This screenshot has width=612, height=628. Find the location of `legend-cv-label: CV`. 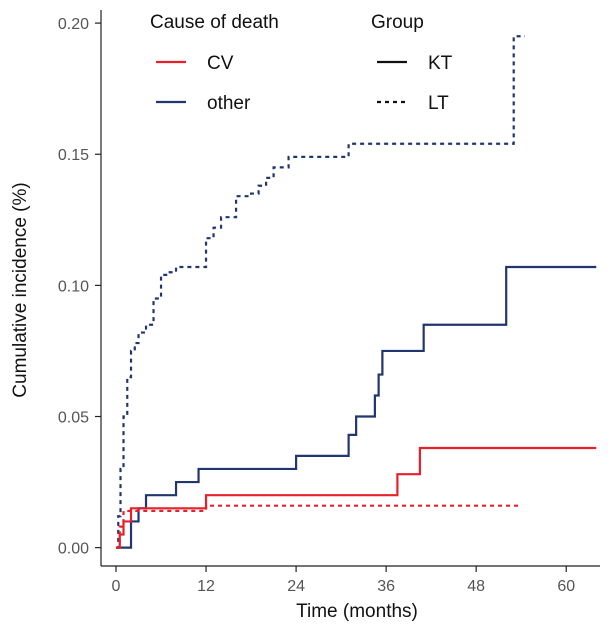

legend-cv-label: CV is located at coordinates (220, 63).